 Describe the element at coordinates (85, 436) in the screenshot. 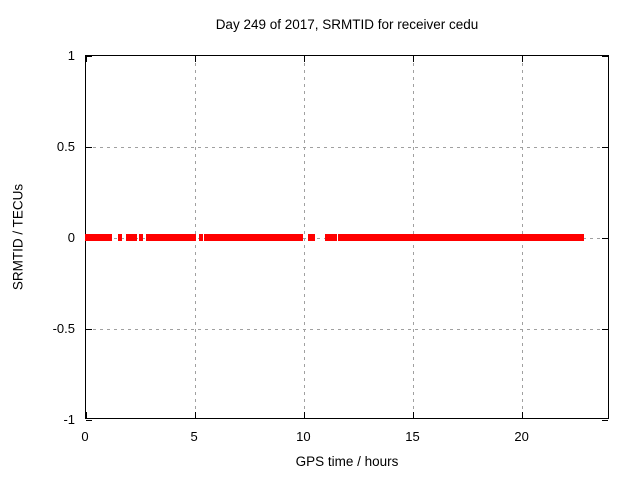

I see `x-tick-label: 0` at that location.